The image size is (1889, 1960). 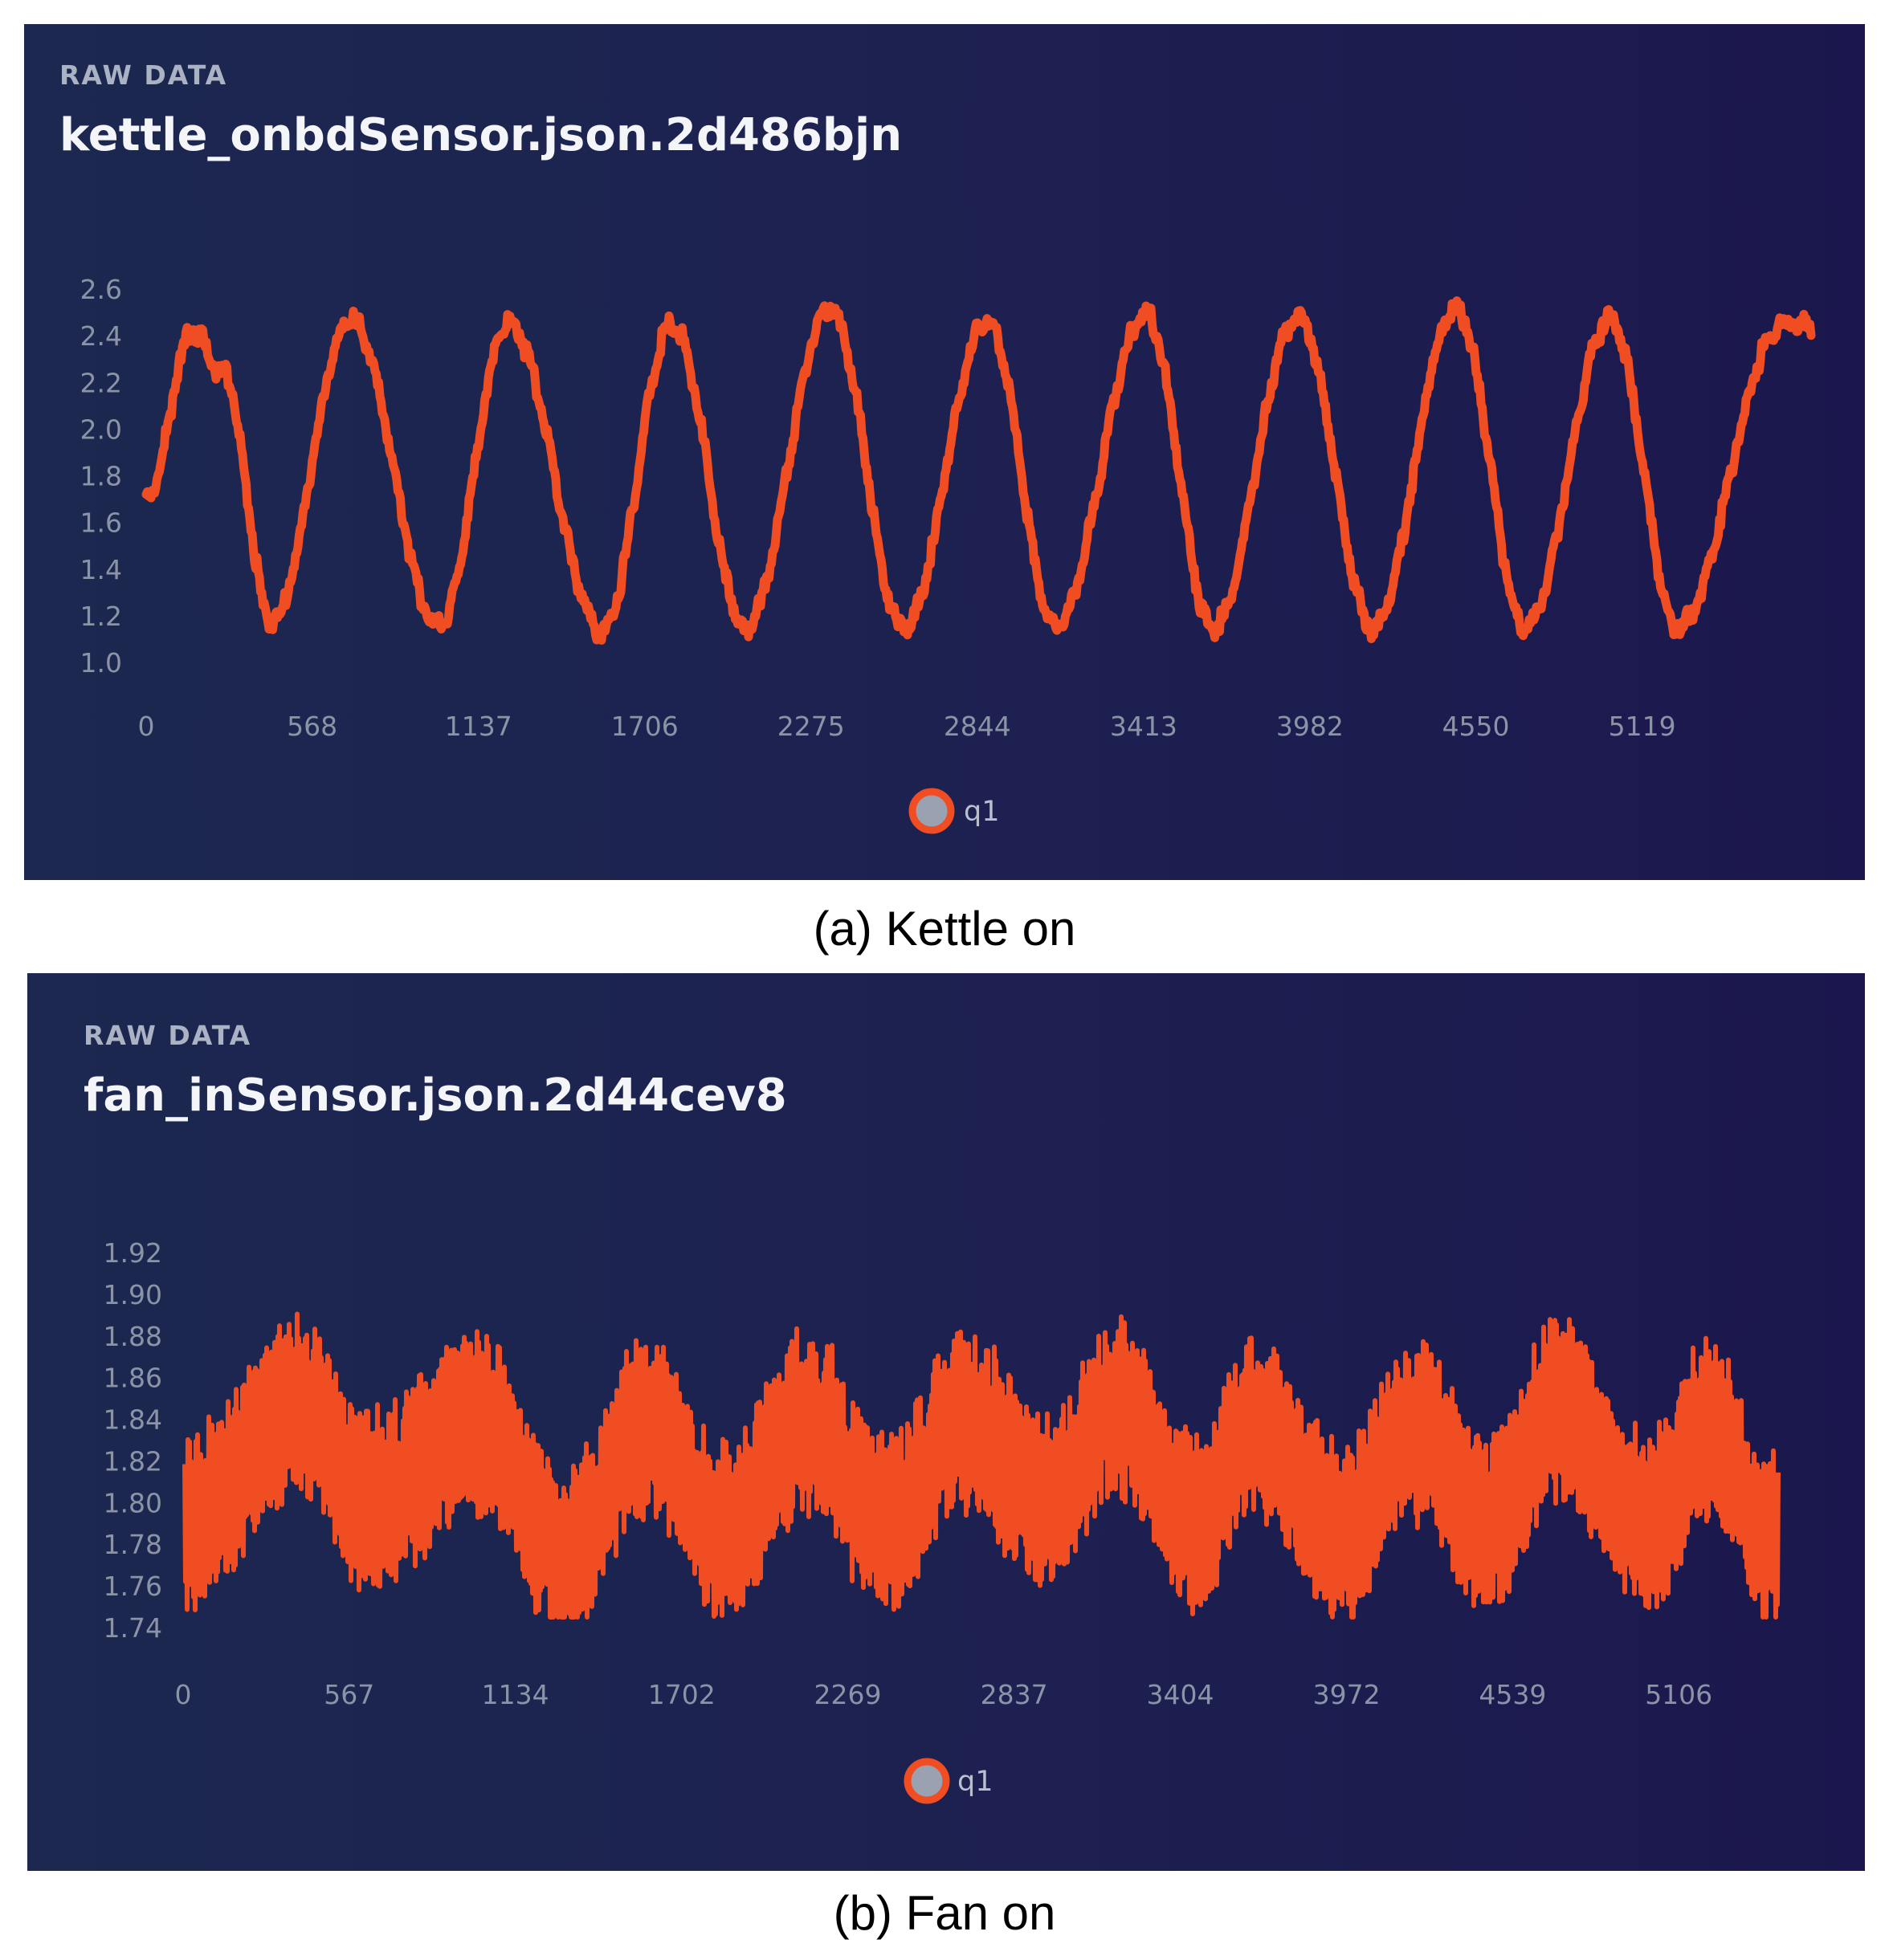 I want to click on x-tick-label: 3413, so click(x=1143, y=726).